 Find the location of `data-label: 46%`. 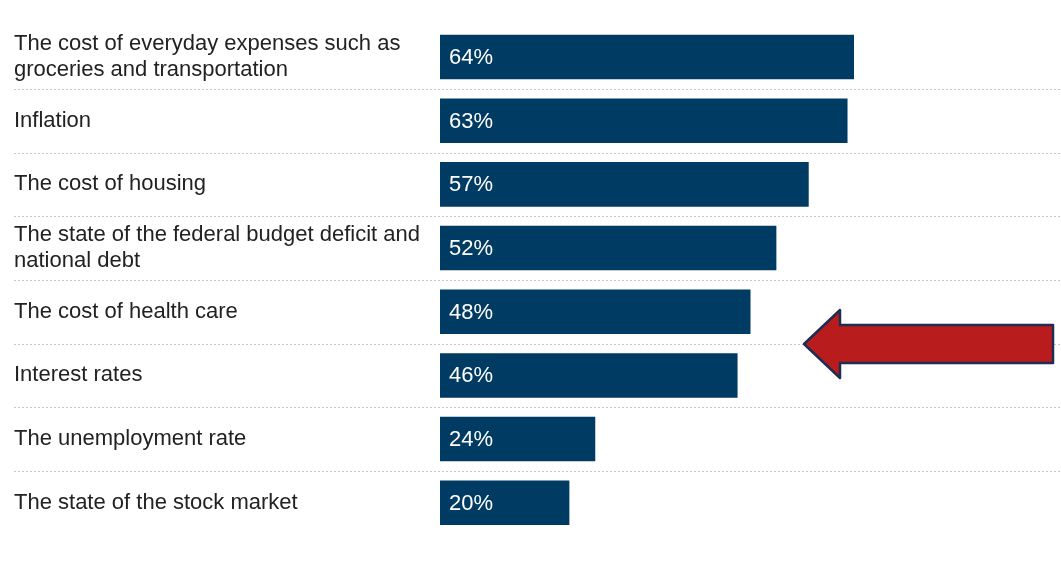

data-label: 46% is located at coordinates (471, 375).